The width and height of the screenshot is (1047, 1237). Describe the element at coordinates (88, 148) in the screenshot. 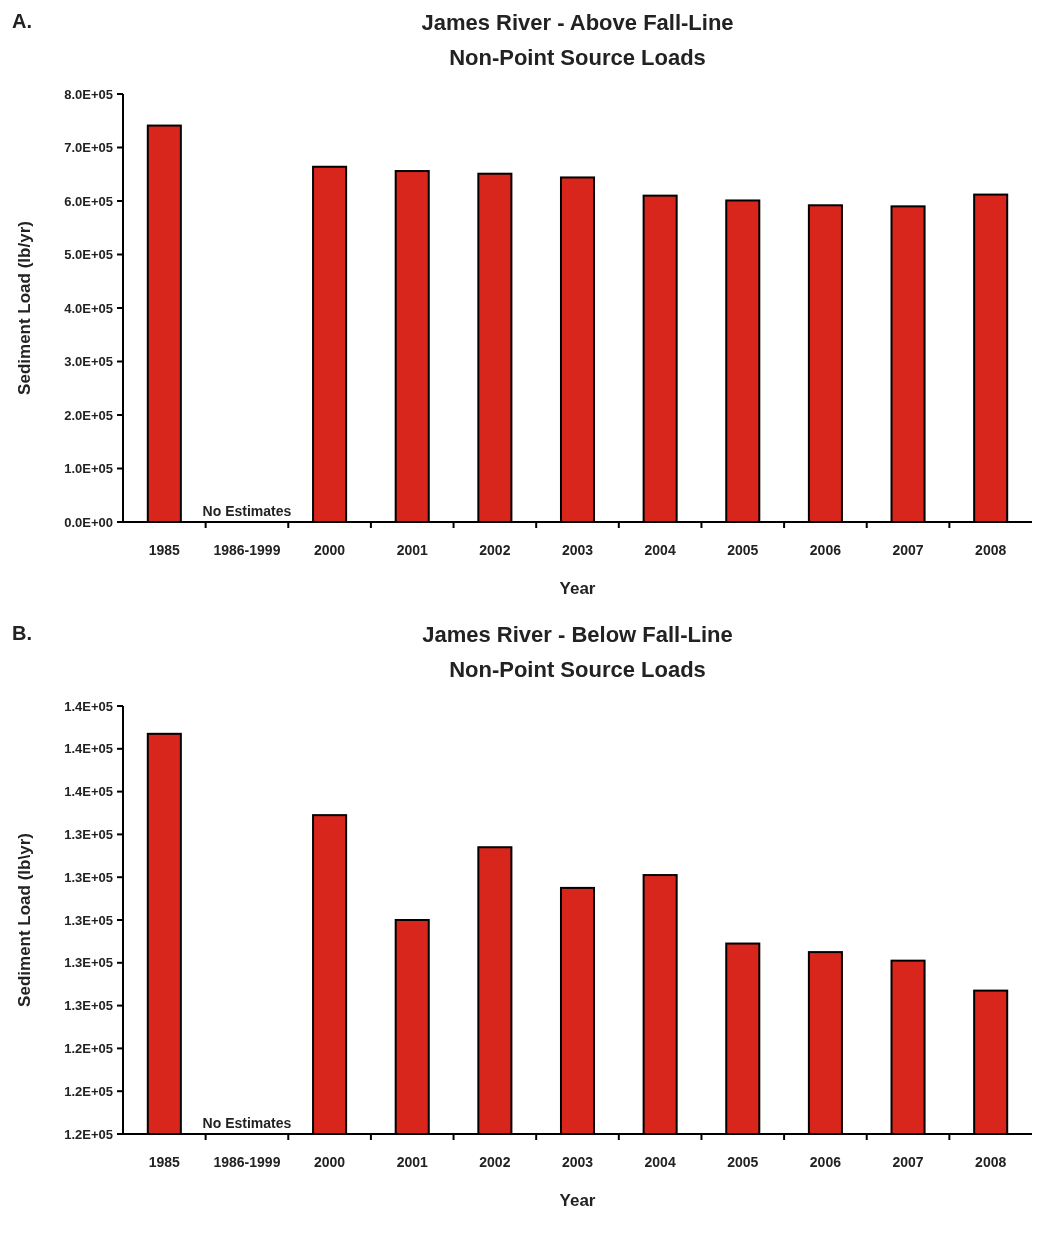

I see `y-tick-label: 7.0E+05` at that location.